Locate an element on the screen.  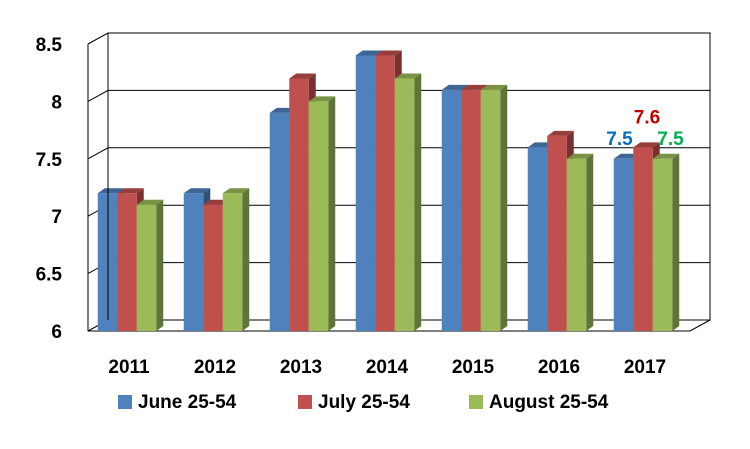
x-tick-label: 2017 is located at coordinates (645, 367).